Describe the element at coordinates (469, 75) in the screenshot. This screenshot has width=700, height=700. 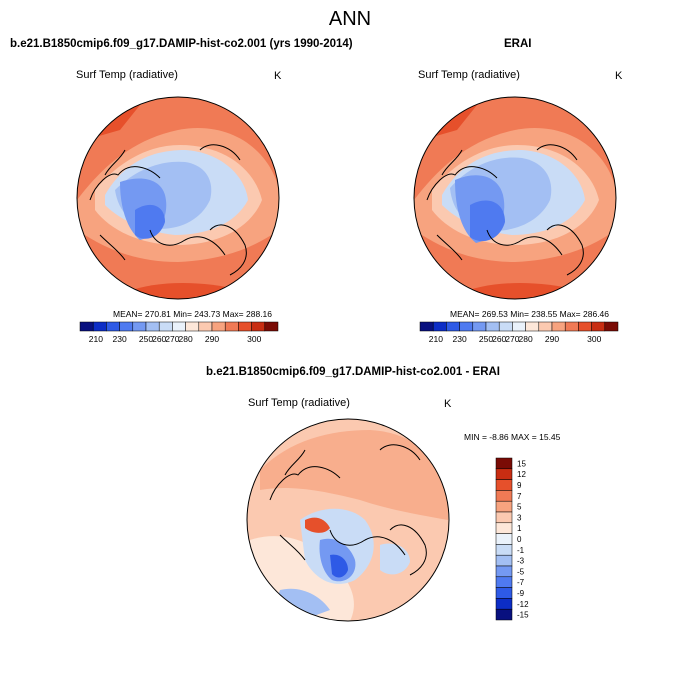
I see `panel-2-variable: Surf Temp (radiative)` at that location.